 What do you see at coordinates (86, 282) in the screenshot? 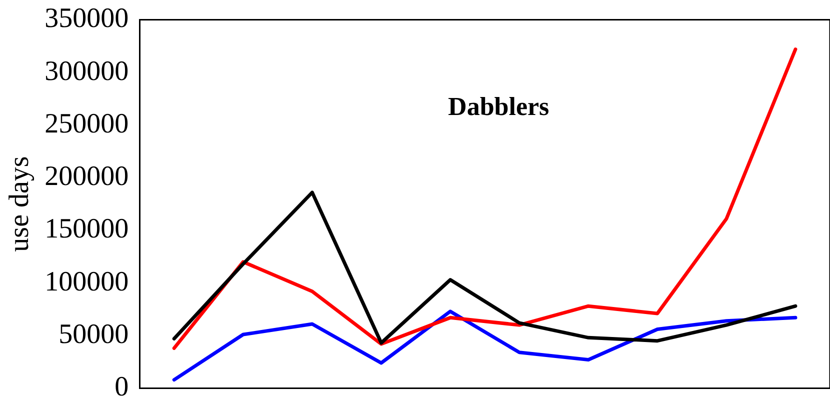
I see `y-tick-label: 100000` at bounding box center [86, 282].